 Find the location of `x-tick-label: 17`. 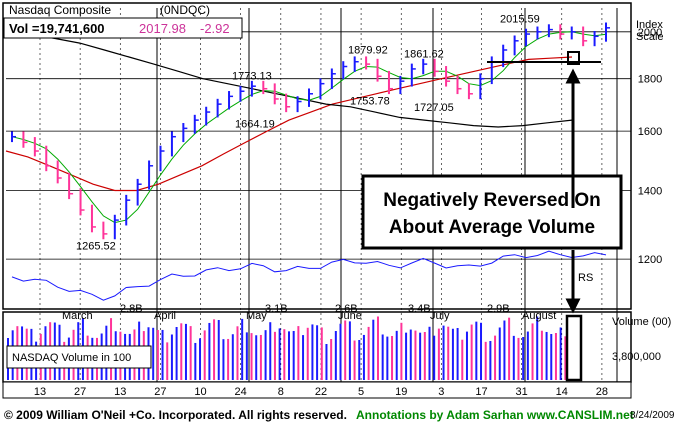

x-tick-label: 17 is located at coordinates (481, 392).